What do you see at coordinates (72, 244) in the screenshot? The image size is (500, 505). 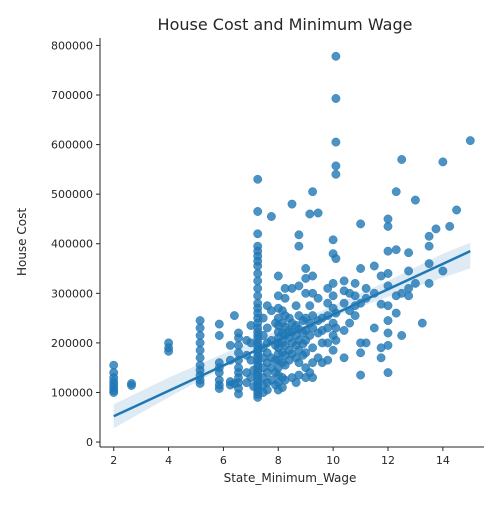 I see `y-tick-label: 400000` at bounding box center [72, 244].